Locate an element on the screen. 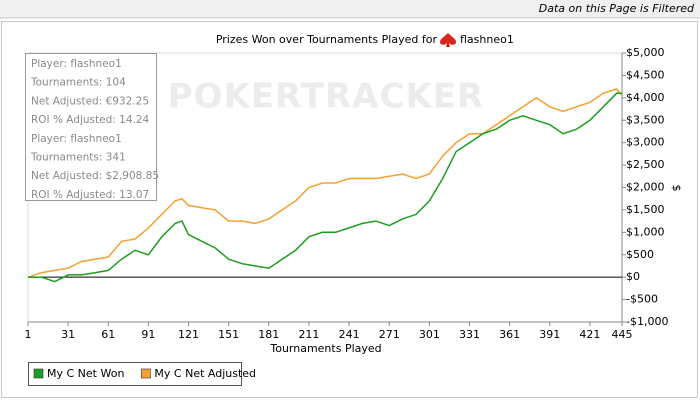 The width and height of the screenshot is (700, 407). x-tick-label: 271 is located at coordinates (389, 334).